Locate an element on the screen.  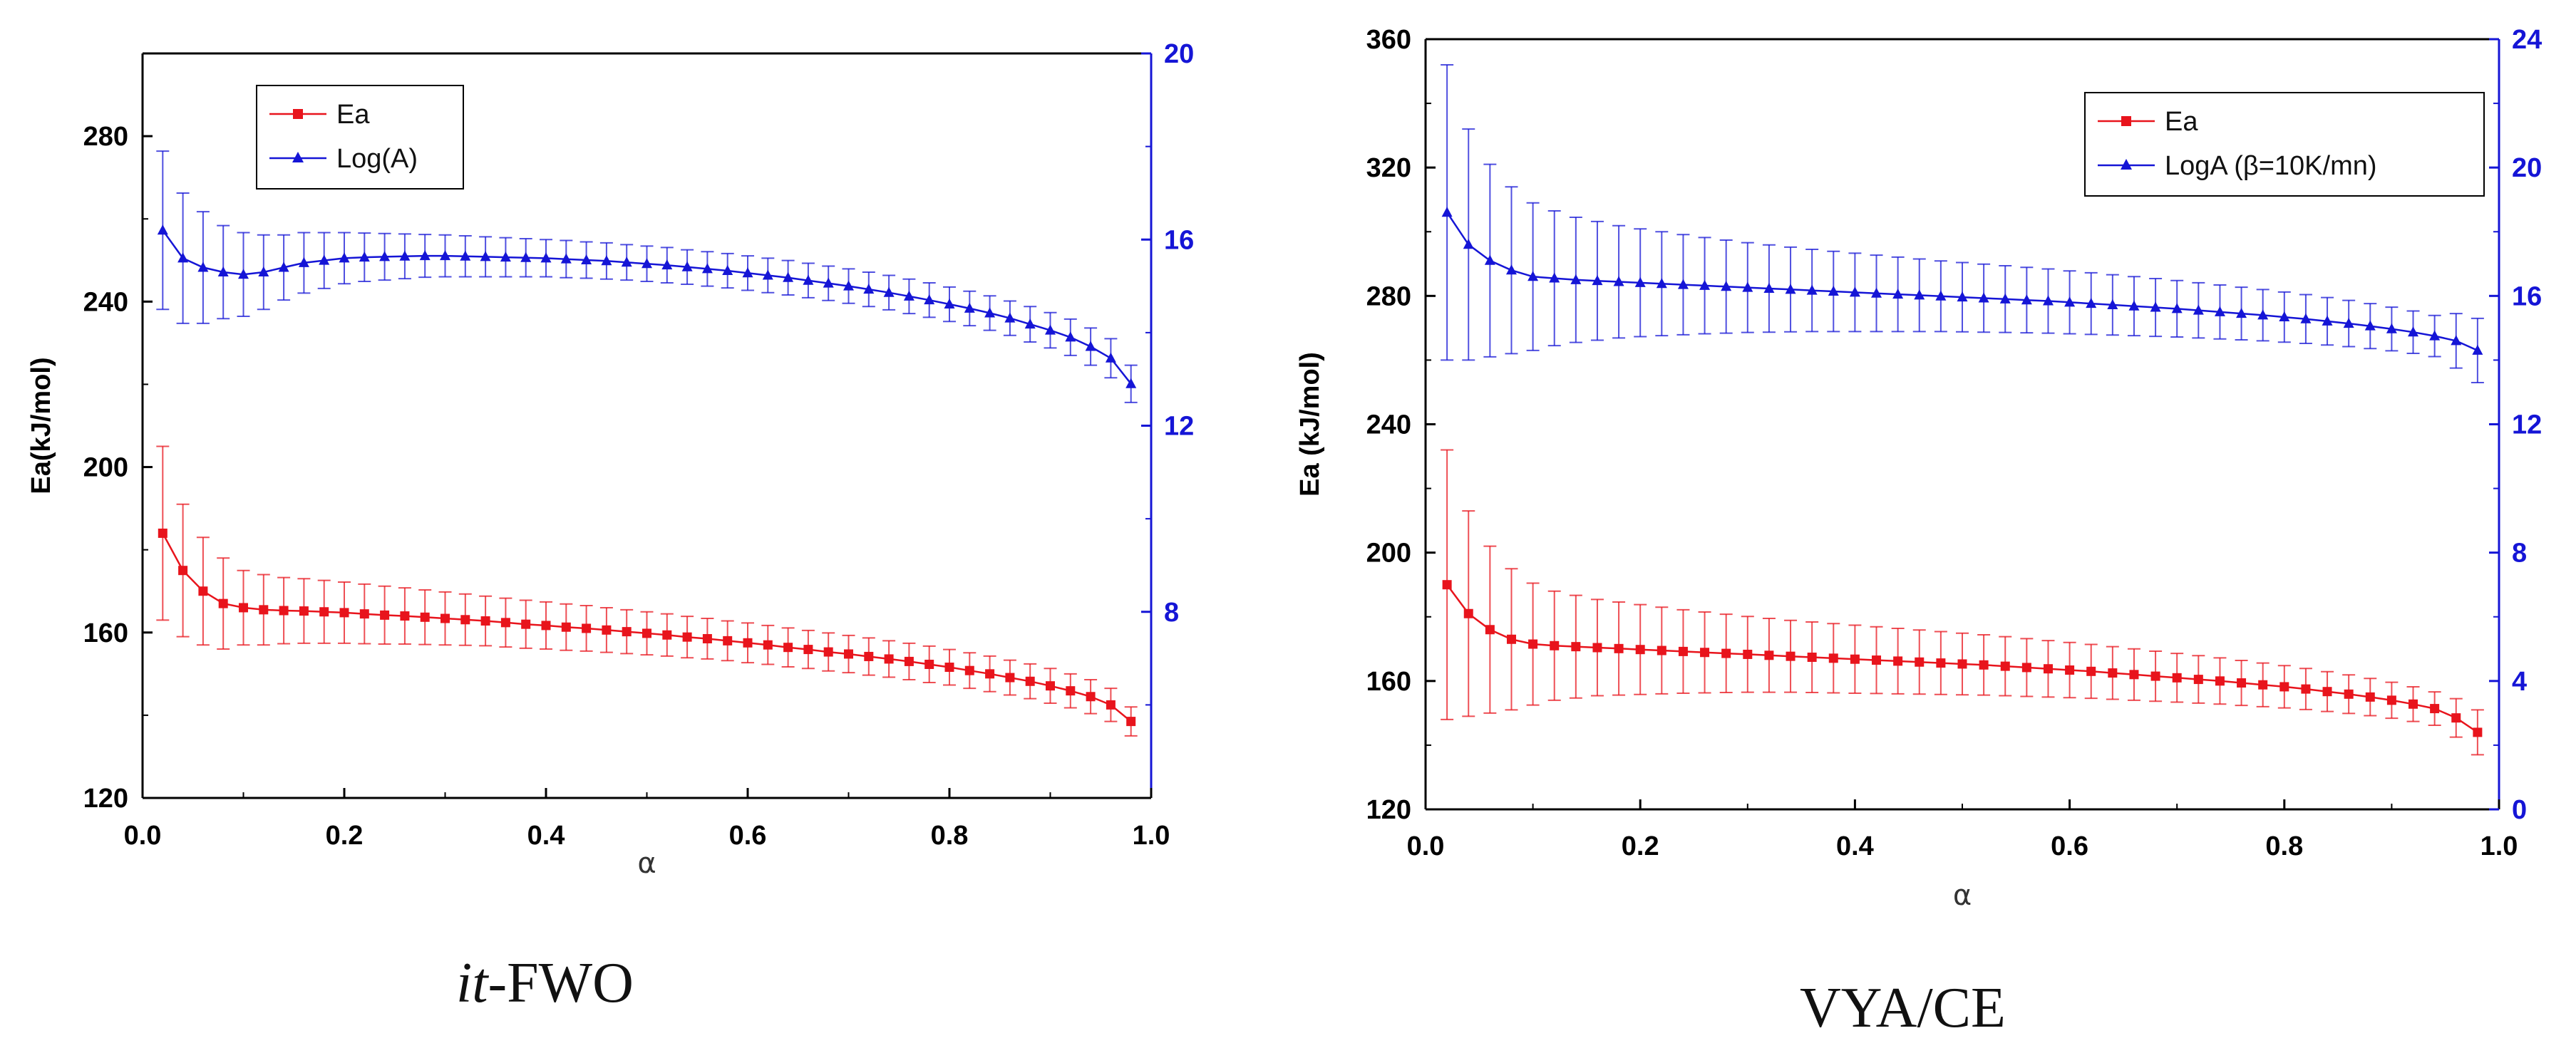
y-tick-label: 280 is located at coordinates (105, 137).